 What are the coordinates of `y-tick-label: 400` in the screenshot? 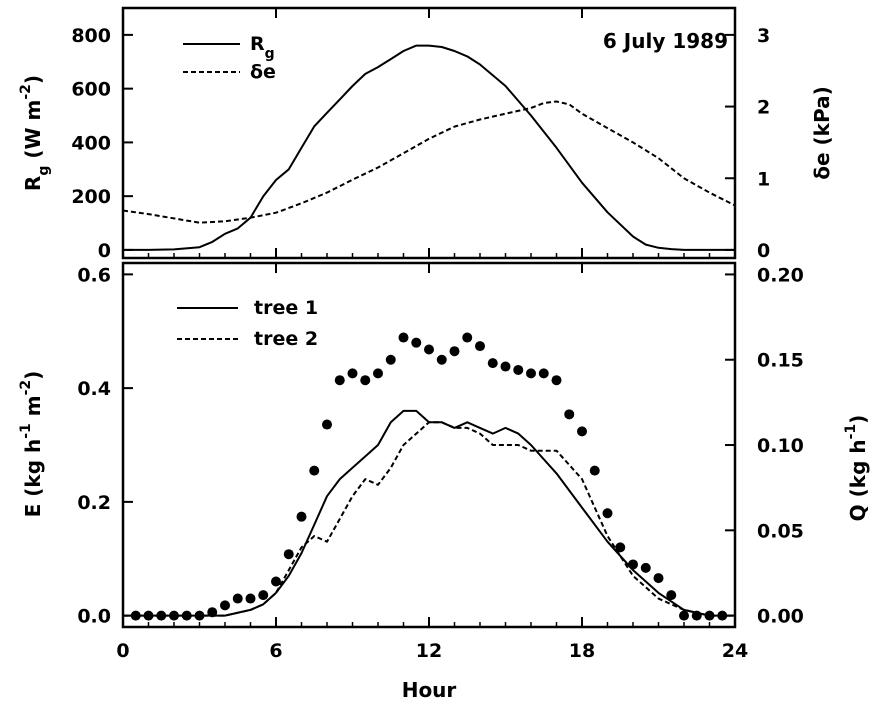 It's located at (91, 143).